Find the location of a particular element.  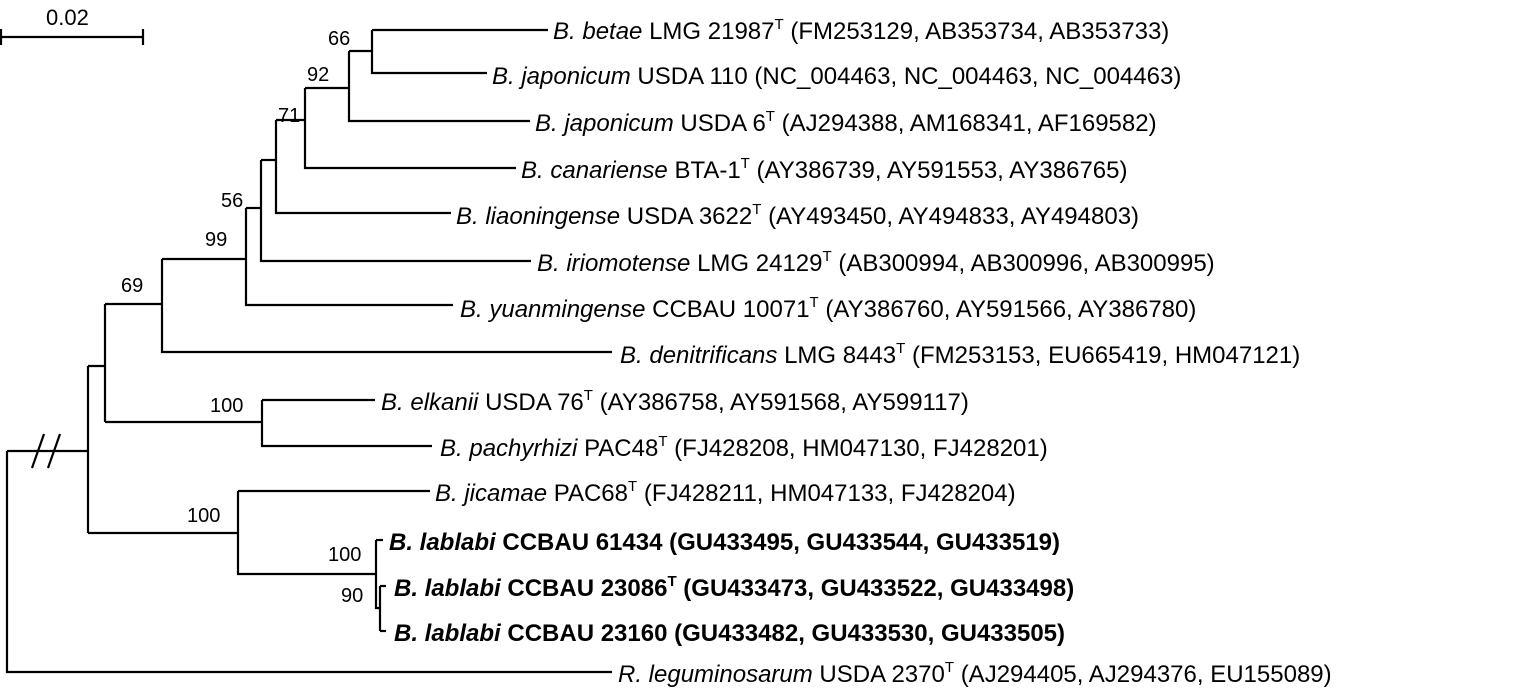

accession-list: (FJ428211, HM047133, FJ428204) is located at coordinates (830, 493).